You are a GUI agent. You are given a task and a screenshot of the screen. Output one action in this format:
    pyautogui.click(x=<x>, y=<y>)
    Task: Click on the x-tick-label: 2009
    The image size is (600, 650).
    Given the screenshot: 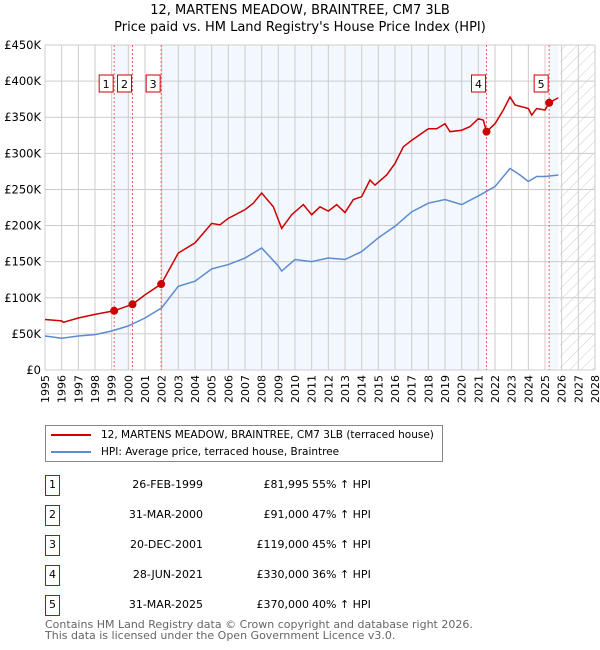 What is the action you would take?
    pyautogui.click(x=278, y=389)
    